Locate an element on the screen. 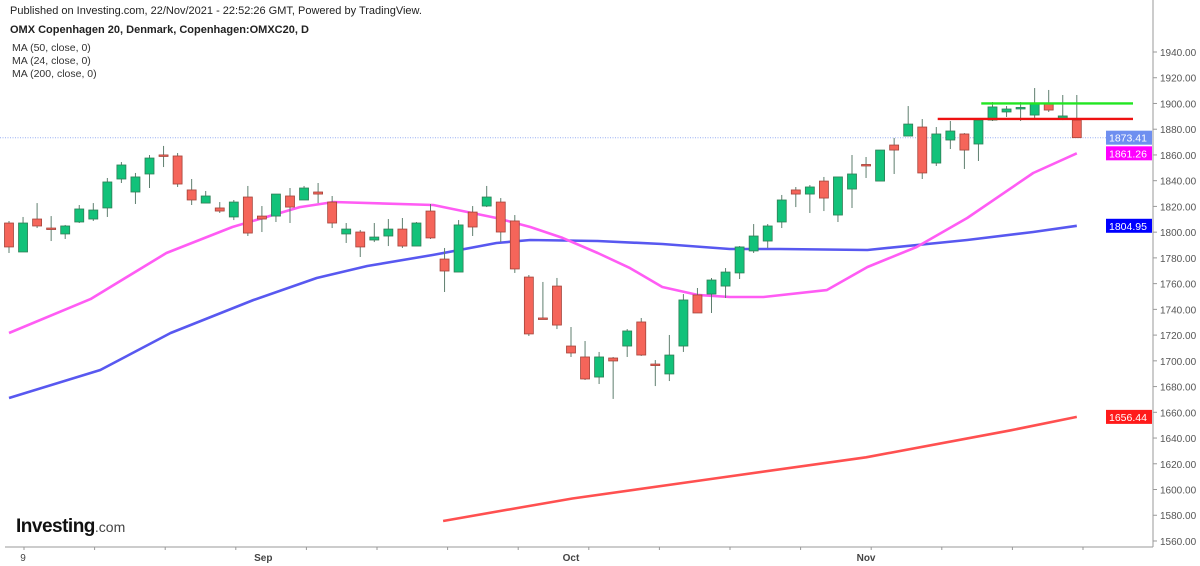  ma200-value-label-bg is located at coordinates (1129, 416).